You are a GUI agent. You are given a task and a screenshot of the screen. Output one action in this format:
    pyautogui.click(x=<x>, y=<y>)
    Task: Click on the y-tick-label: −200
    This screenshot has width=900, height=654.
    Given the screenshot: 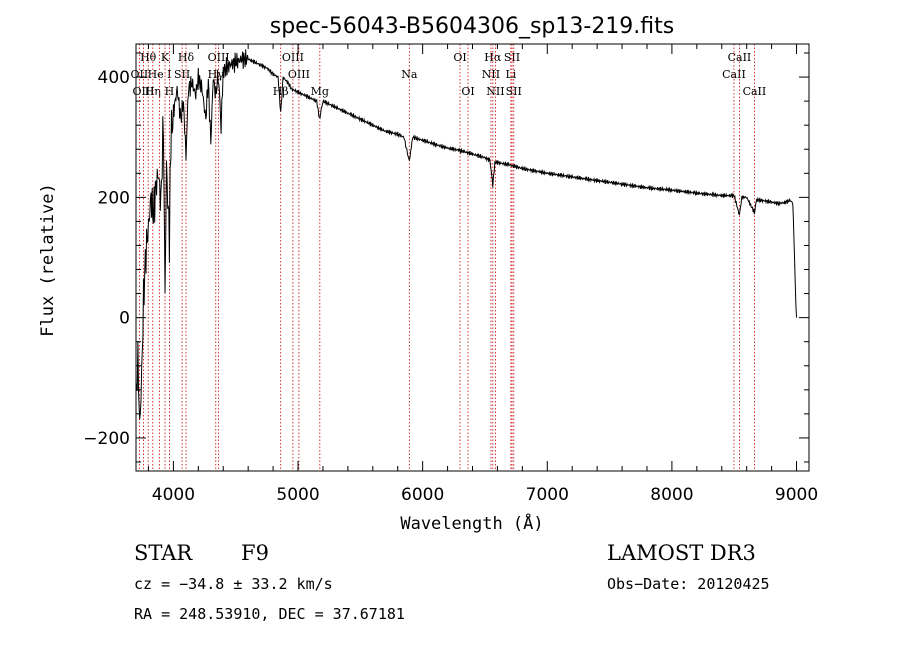 What is the action you would take?
    pyautogui.click(x=106, y=439)
    